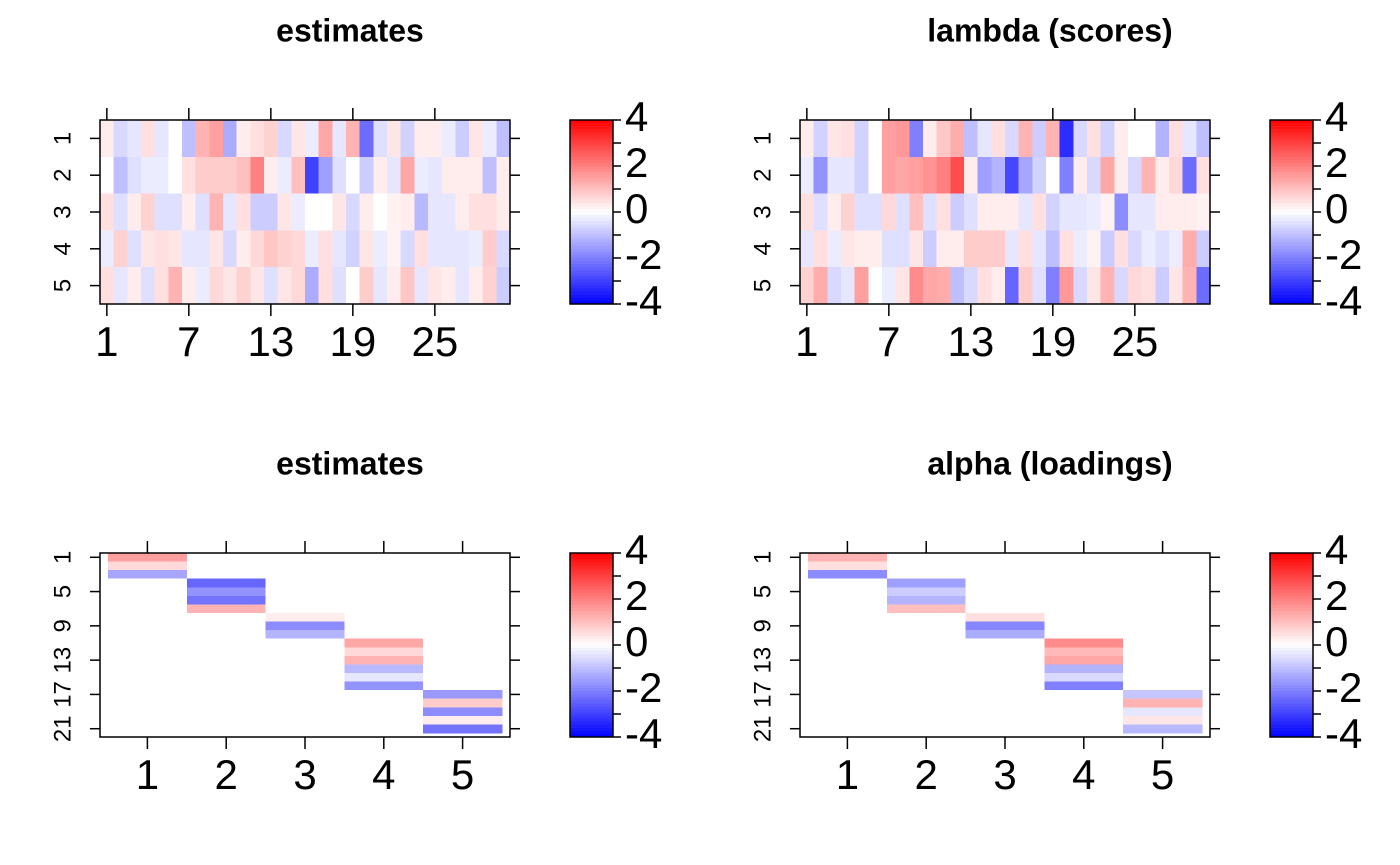  Describe the element at coordinates (305, 669) in the screenshot. I see `x-axis: 1 2 3 4 5` at that location.